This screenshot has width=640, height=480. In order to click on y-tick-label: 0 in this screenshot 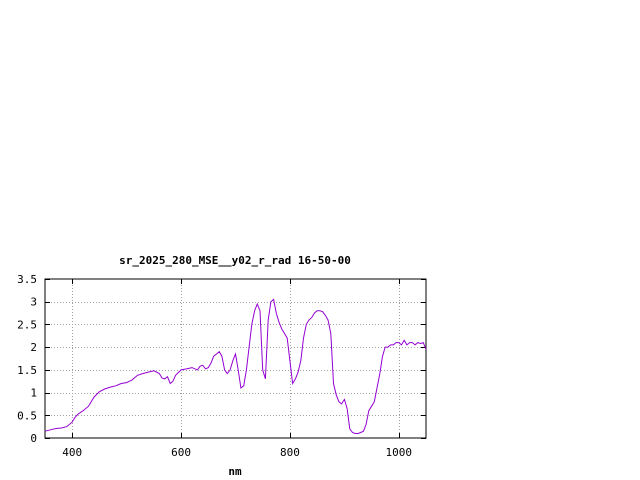, I will do `click(33, 438)`.